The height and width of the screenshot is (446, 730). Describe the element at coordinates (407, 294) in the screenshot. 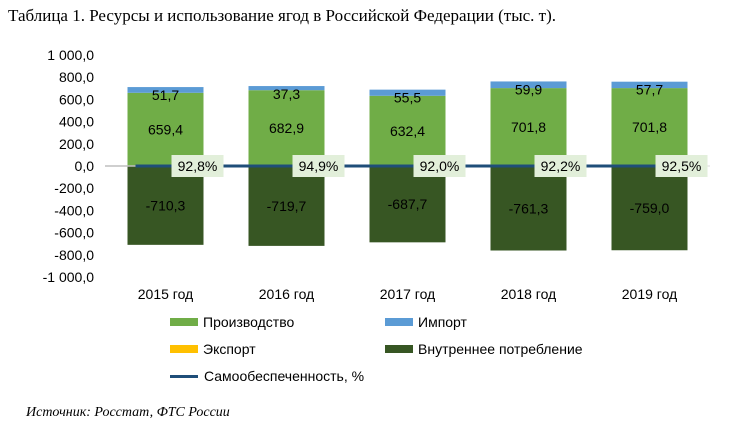

I see `x-tick-label: 2017 год` at that location.